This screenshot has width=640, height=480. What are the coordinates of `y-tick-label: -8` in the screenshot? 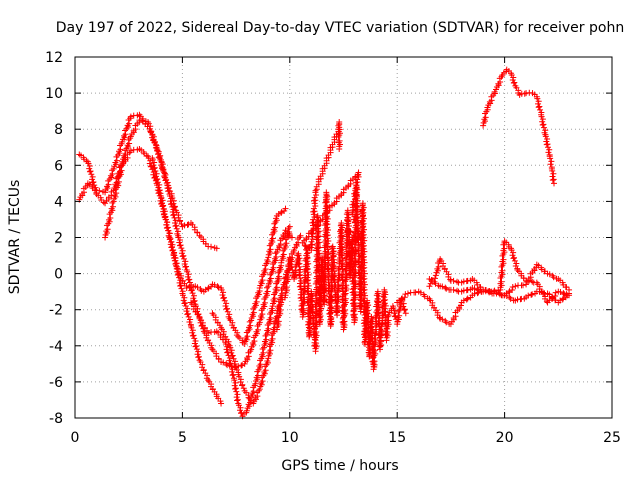 It's located at (56, 419).